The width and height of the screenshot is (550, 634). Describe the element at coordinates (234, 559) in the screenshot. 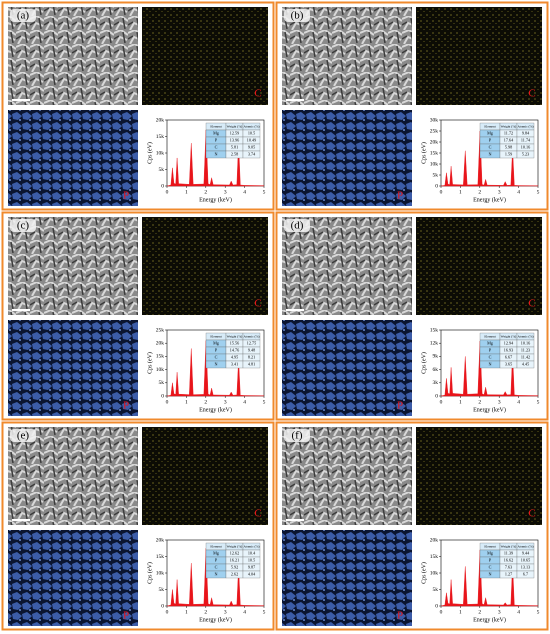

I see `table-text: 16.21` at that location.